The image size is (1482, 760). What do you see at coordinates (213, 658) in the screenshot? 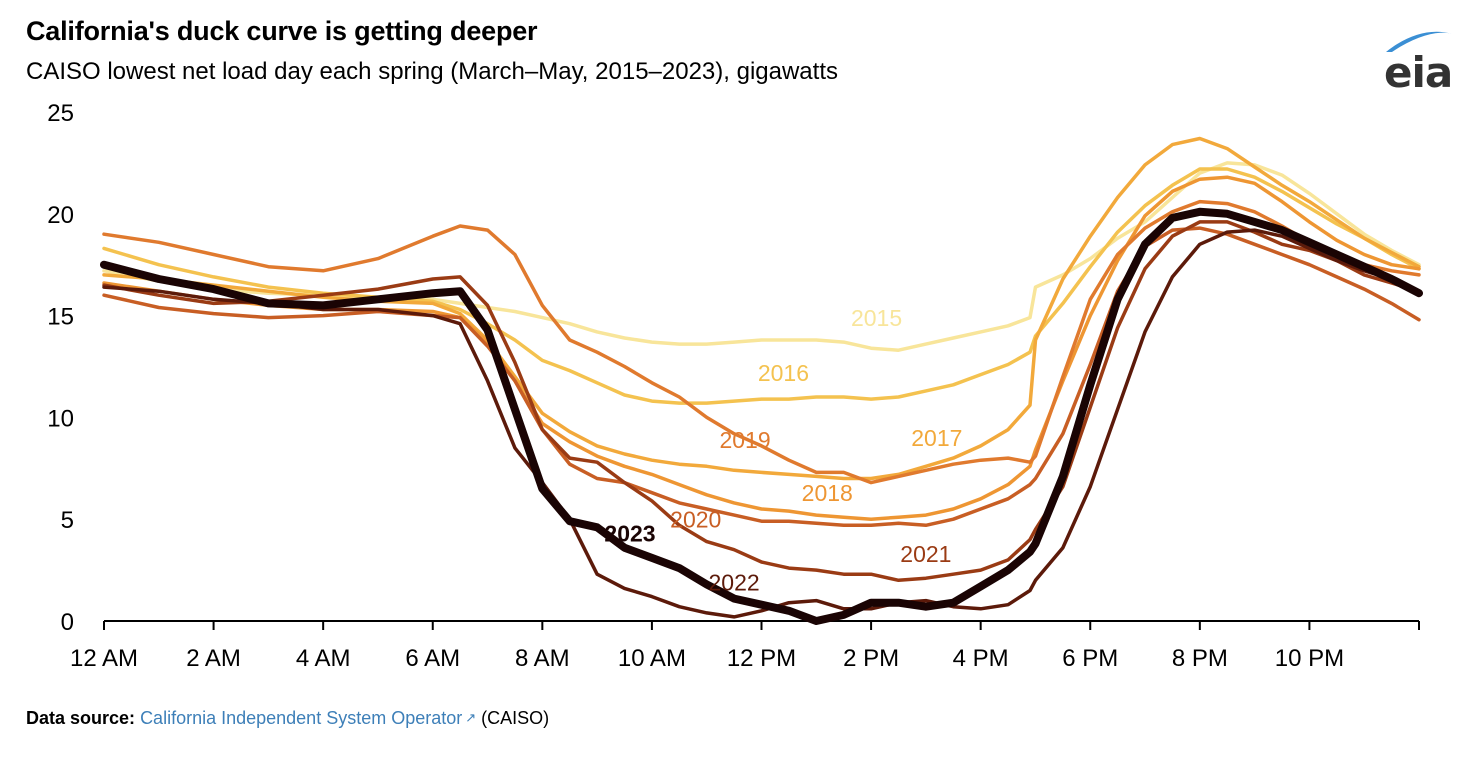
I see `x-tick-label: 2 AM` at bounding box center [213, 658].